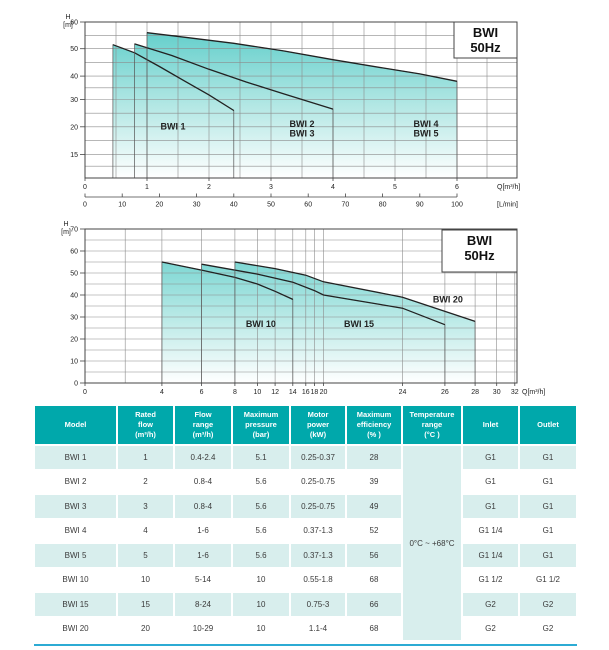 The height and width of the screenshot is (650, 609). I want to click on cell-bwi-3-4: 0.25-0.75, so click(318, 506).